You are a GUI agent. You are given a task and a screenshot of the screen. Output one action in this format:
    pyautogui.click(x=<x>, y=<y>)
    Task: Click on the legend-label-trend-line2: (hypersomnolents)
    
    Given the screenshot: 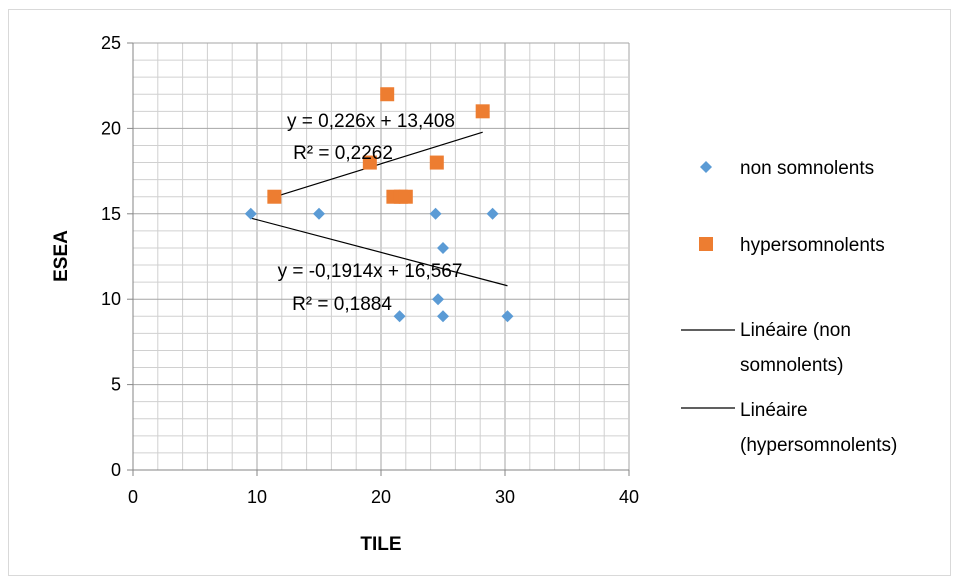 What is the action you would take?
    pyautogui.click(x=818, y=445)
    